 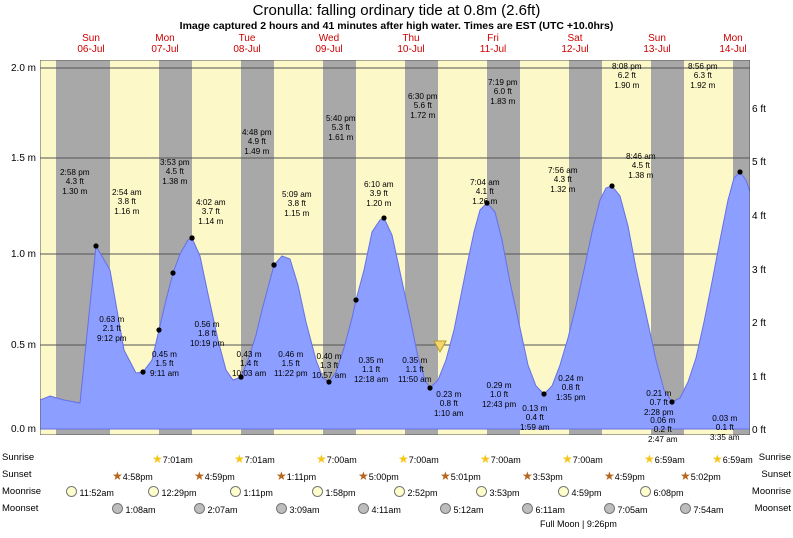 I want to click on sunrise-cell-1: ★7:01am, so click(x=254, y=459).